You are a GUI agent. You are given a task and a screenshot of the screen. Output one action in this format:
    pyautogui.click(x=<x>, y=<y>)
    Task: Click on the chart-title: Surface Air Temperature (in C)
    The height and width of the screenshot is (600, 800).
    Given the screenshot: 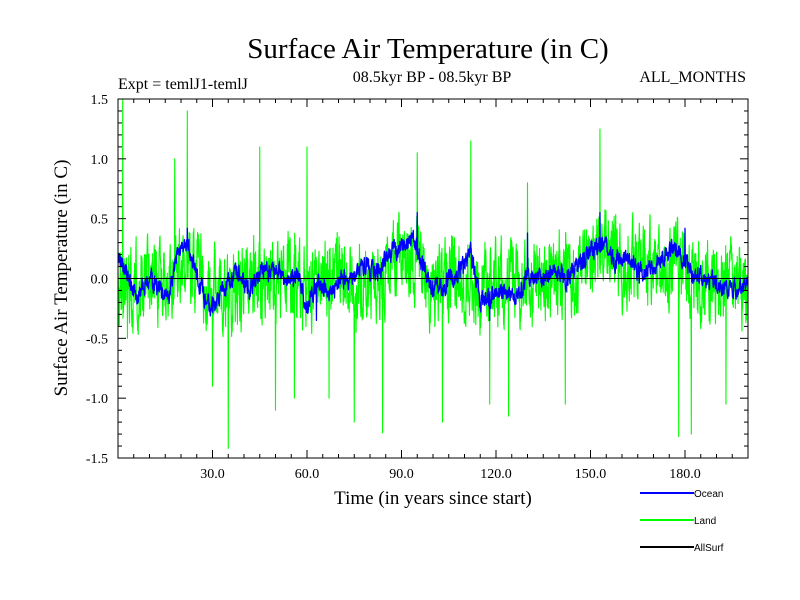 What is the action you would take?
    pyautogui.click(x=427, y=49)
    